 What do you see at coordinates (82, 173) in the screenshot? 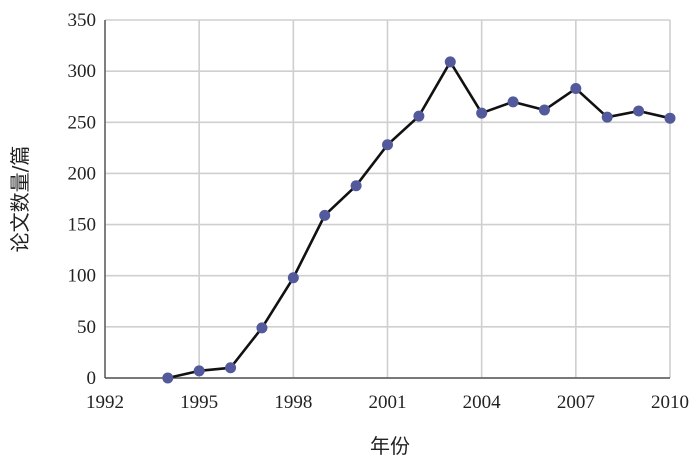
I see `y-tick-label: 200` at bounding box center [82, 173].